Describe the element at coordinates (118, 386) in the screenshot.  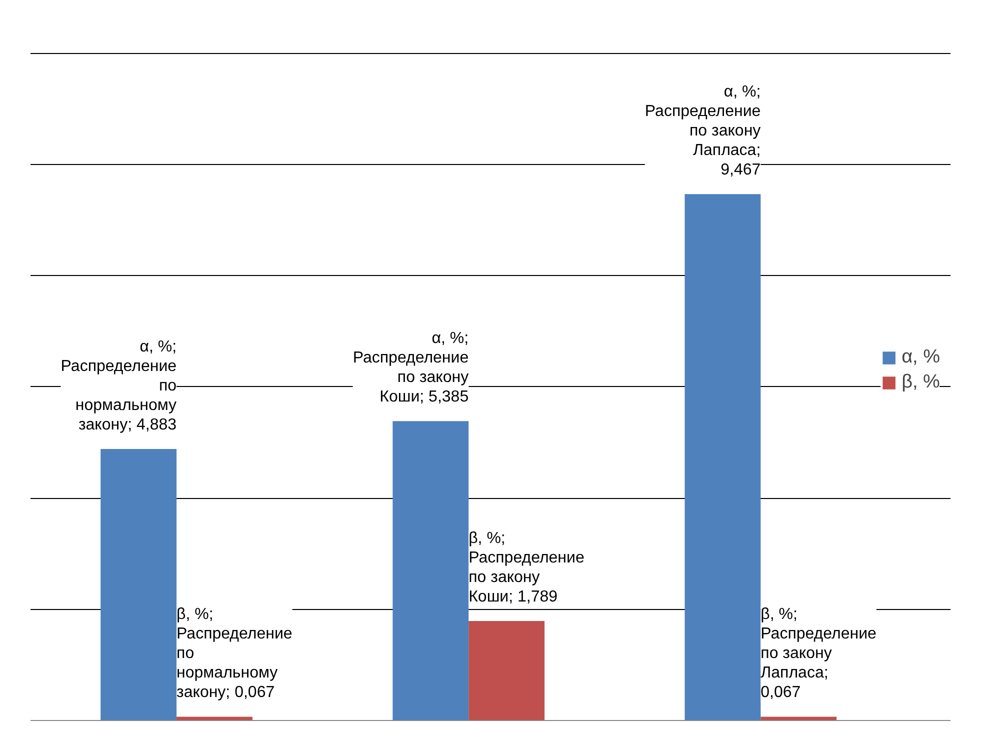
I see `data-label: α, %; Распределение по нормальному закону; 4,883` at that location.